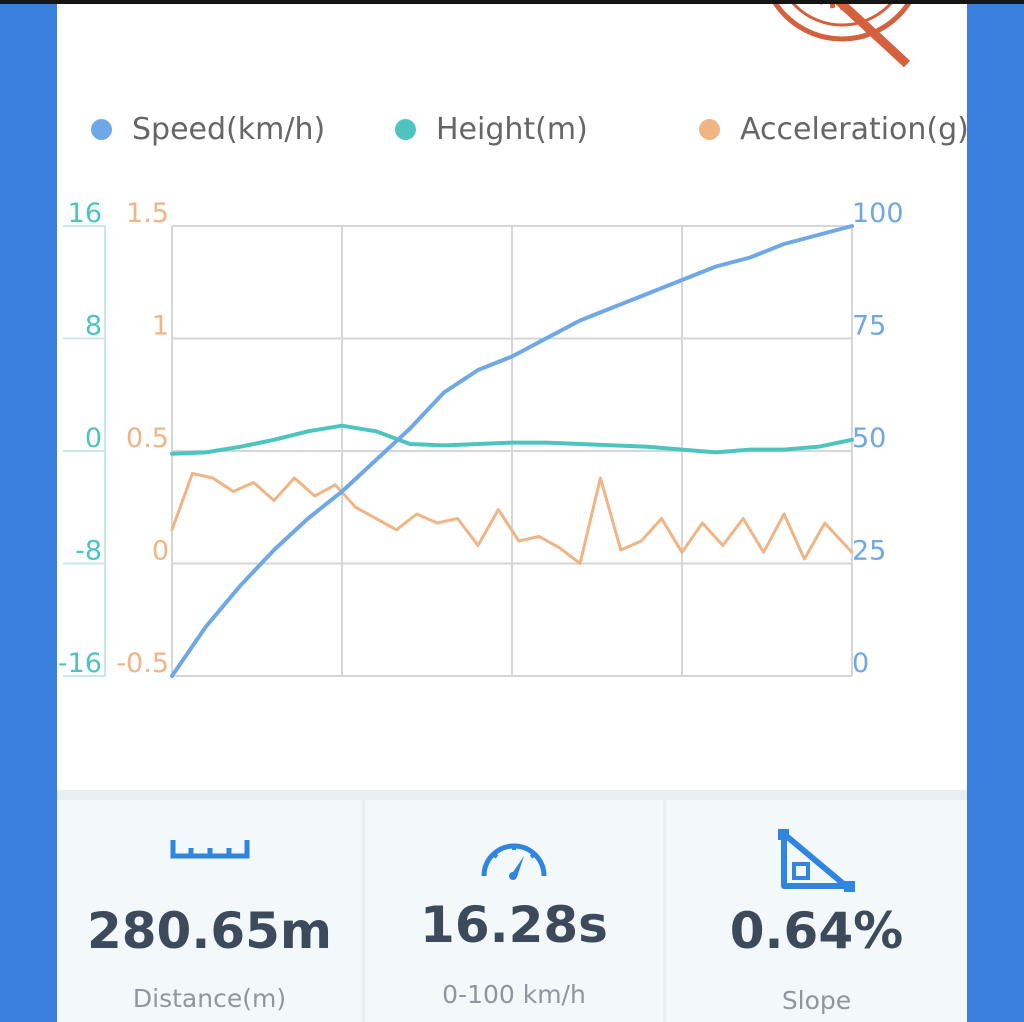 Image resolution: width=1024 pixels, height=1022 pixels. What do you see at coordinates (512, 129) in the screenshot?
I see `legend-label: Height(m)` at bounding box center [512, 129].